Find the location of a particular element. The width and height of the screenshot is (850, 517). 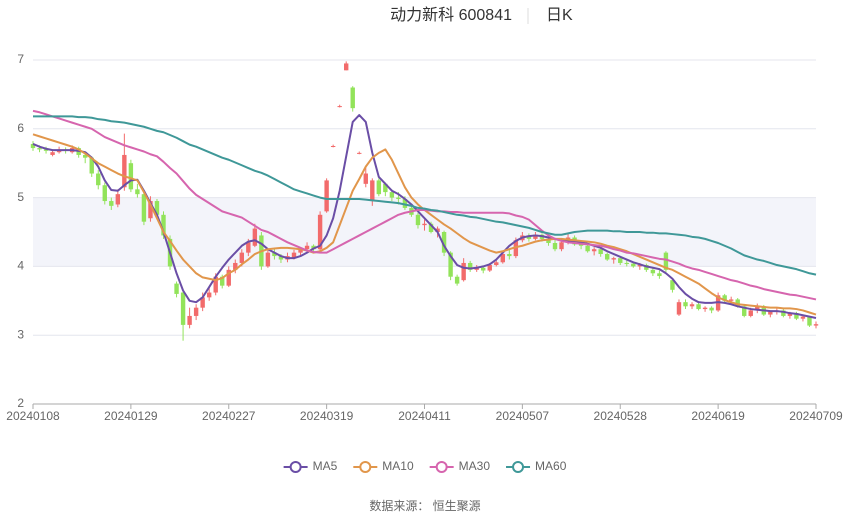

legend-label: MA60 is located at coordinates (551, 466).